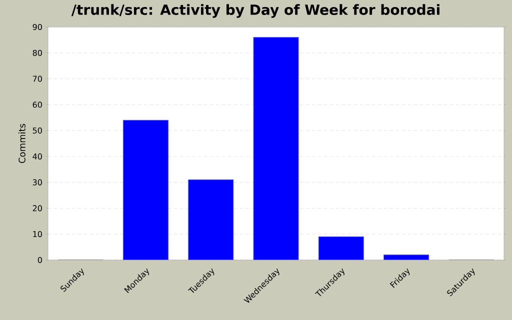 Image resolution: width=512 pixels, height=320 pixels. I want to click on y-tick-label: 40, so click(37, 156).